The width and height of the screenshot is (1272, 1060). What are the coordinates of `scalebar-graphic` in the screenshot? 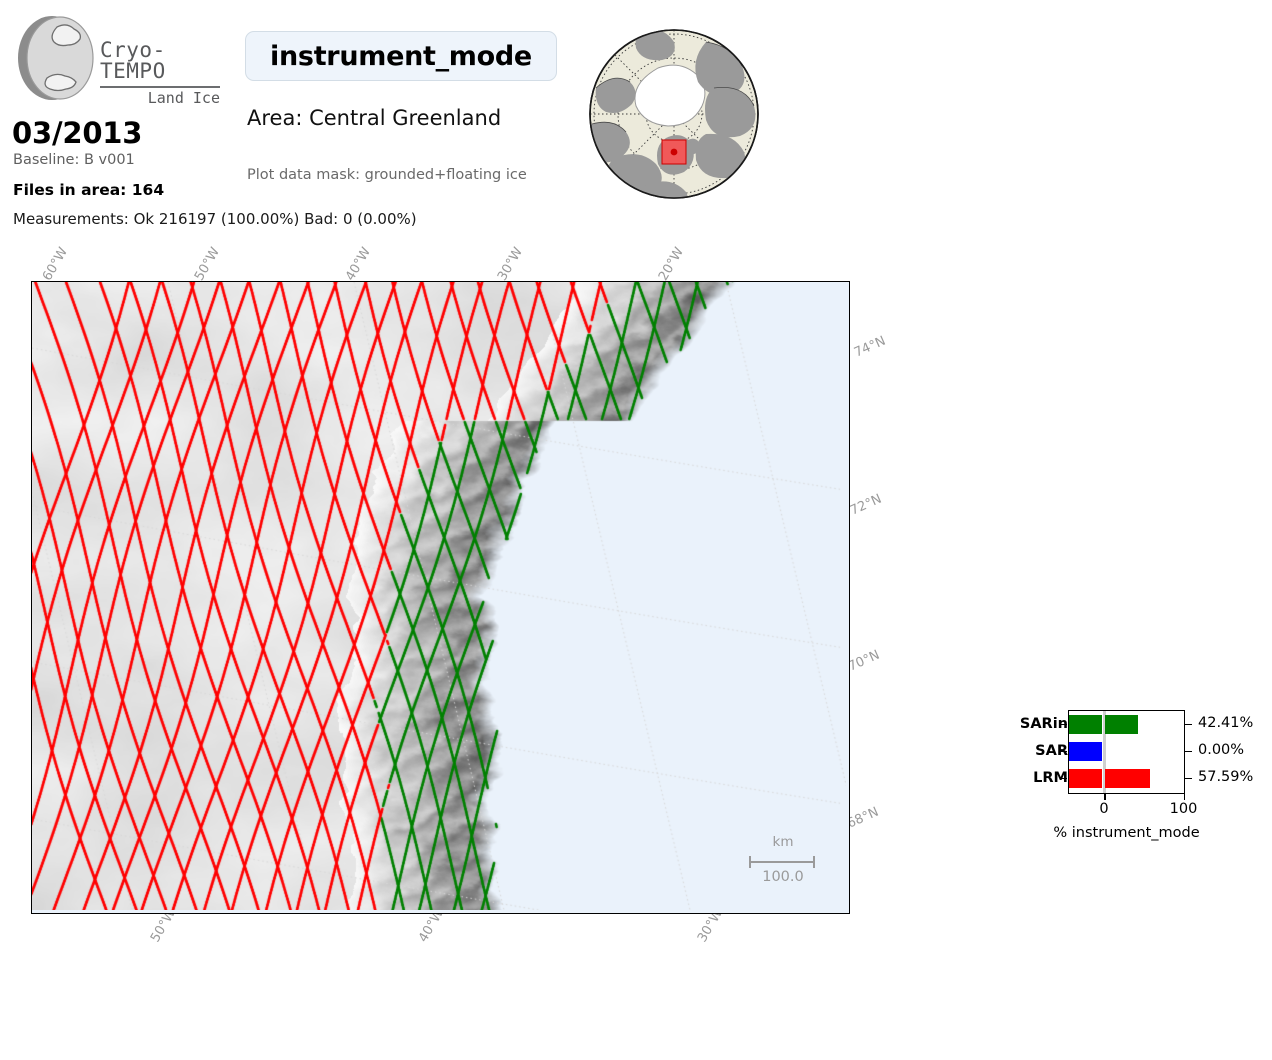 It's located at (783, 861).